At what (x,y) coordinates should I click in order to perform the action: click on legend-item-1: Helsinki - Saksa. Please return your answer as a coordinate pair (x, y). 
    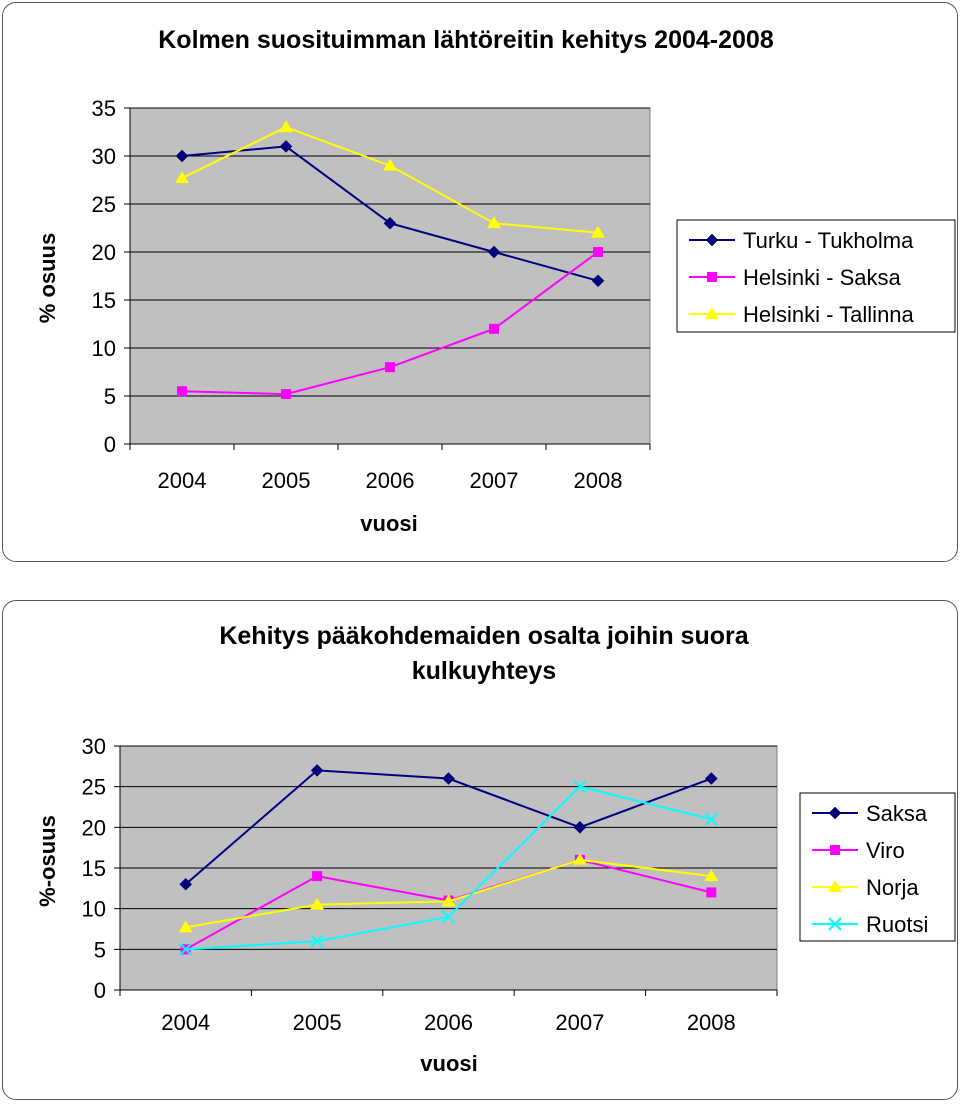
    Looking at the image, I should click on (795, 277).